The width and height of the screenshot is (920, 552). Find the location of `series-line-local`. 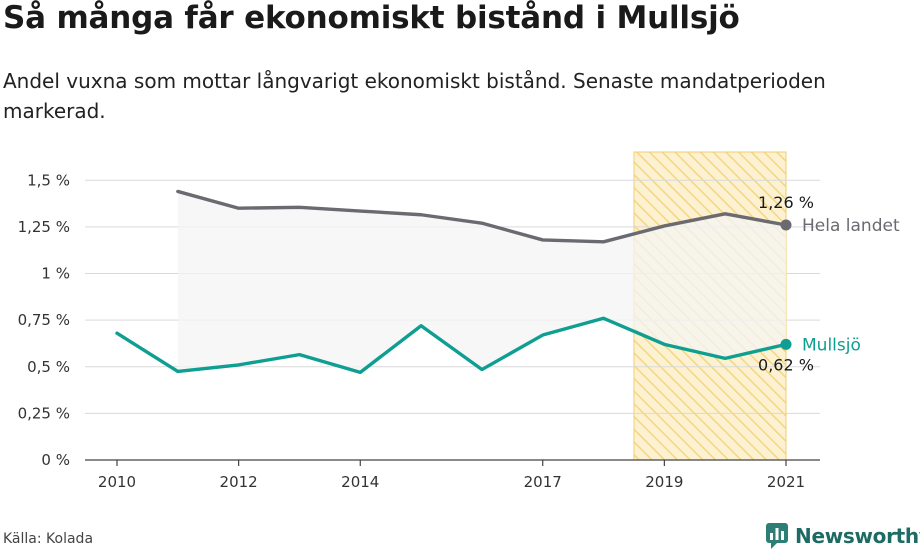

series-line-local is located at coordinates (451, 345).